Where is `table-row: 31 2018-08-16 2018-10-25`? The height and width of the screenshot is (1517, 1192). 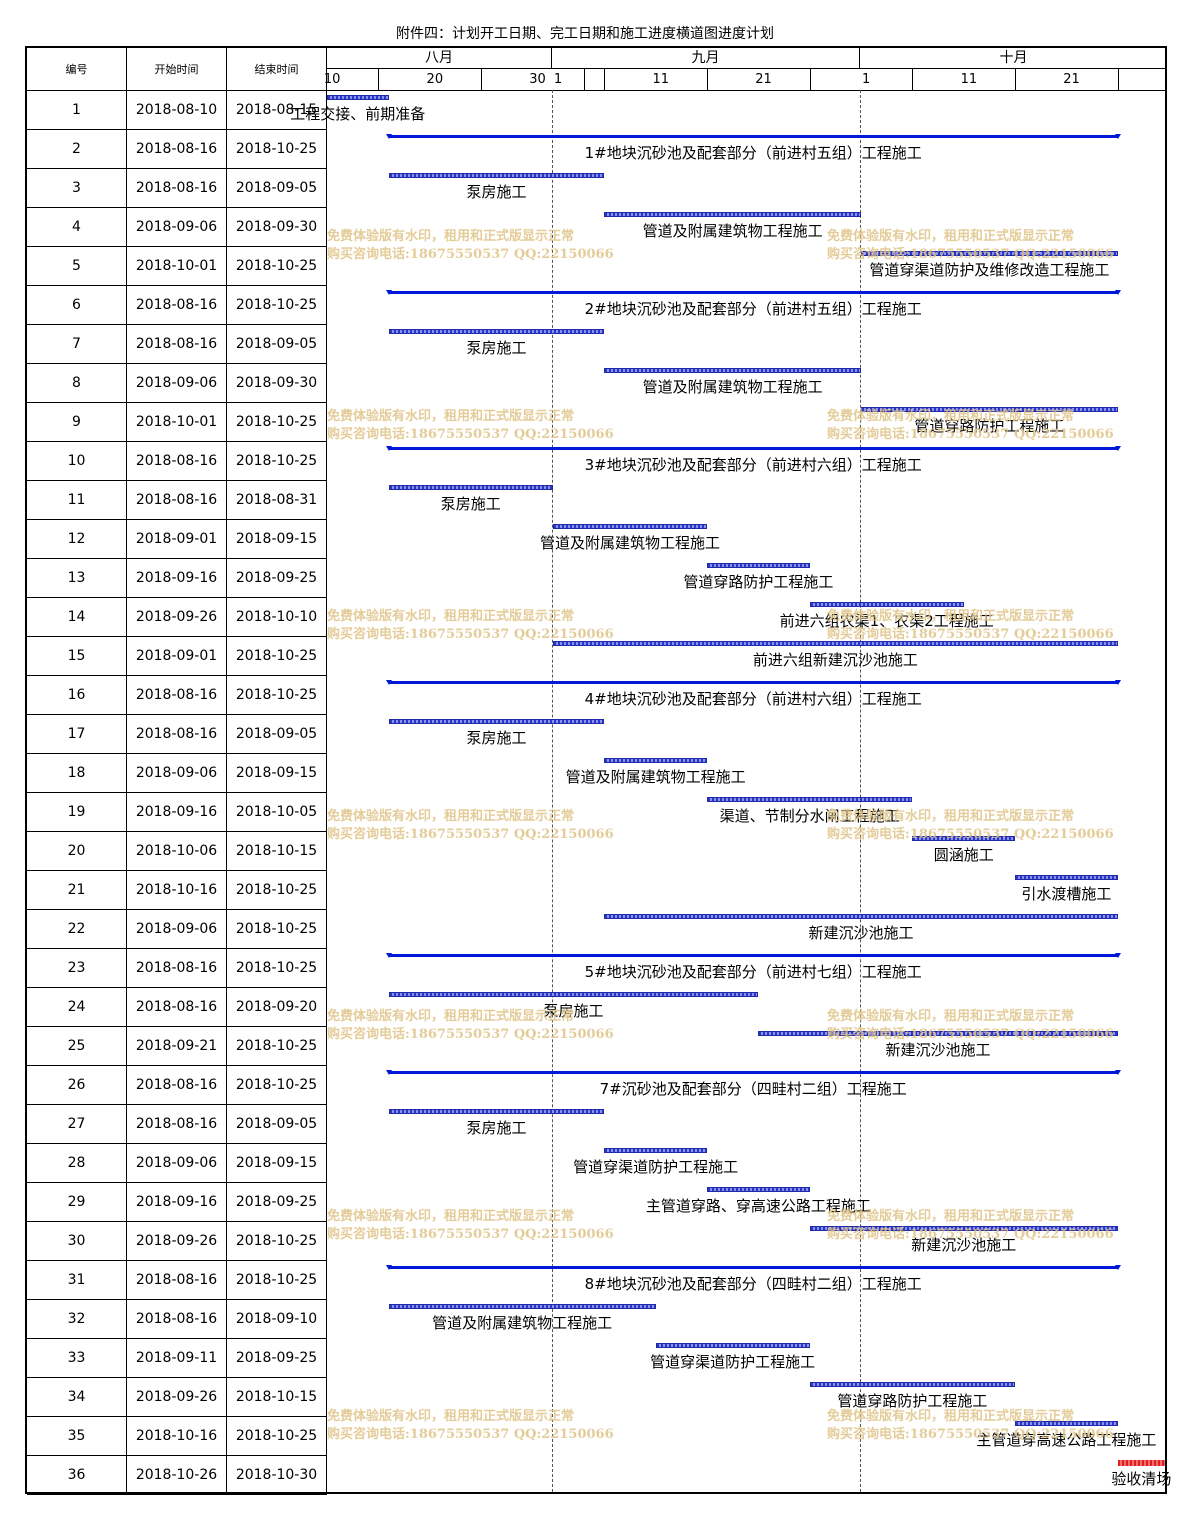 table-row: 31 2018-08-16 2018-10-25 is located at coordinates (177, 1280).